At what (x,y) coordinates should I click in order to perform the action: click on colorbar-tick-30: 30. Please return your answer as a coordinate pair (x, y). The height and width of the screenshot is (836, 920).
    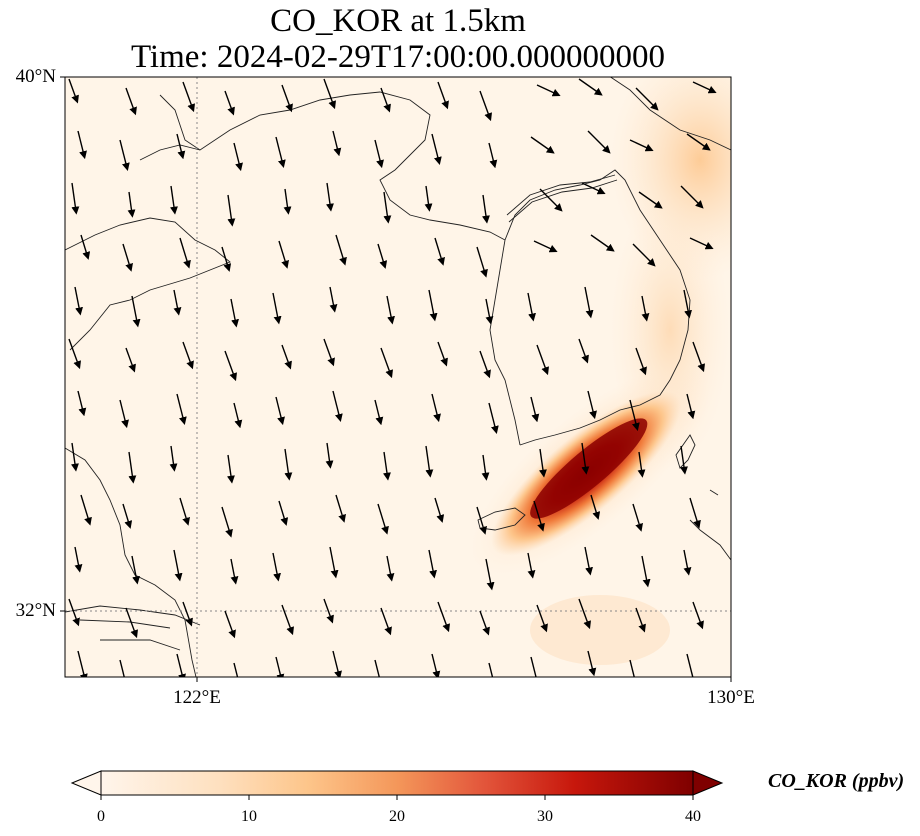
    Looking at the image, I should click on (545, 816).